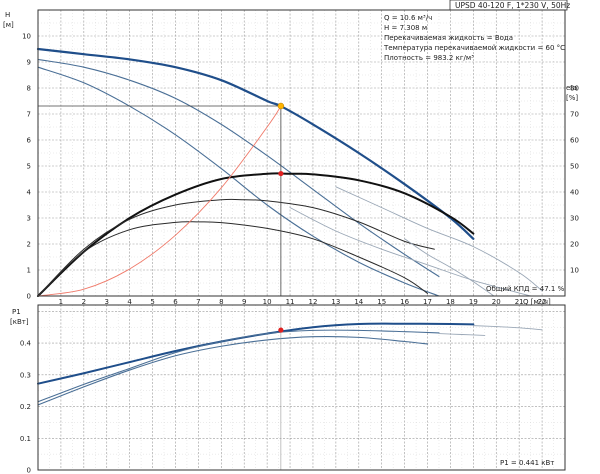 The image size is (600, 474). Describe the element at coordinates (8, 25) in the screenshot. I see `y-axis-label-head-unit: [м]` at that location.